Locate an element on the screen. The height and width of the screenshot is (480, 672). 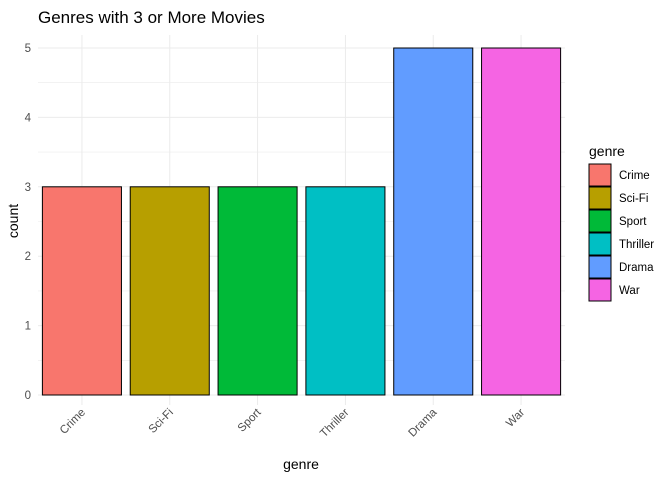
legend-title: genre is located at coordinates (607, 151).